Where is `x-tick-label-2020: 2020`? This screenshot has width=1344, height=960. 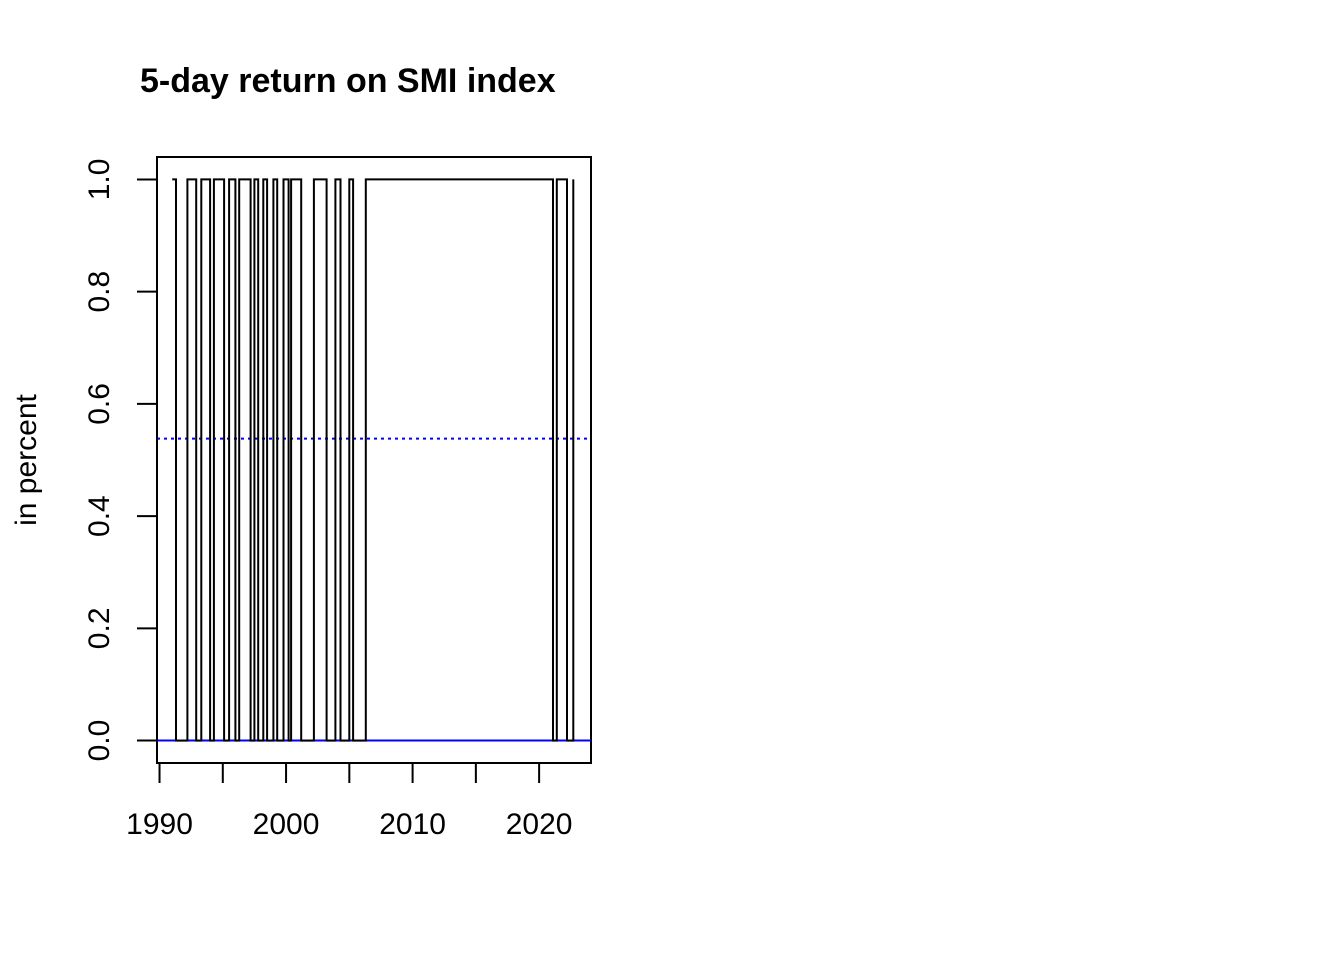
x-tick-label-2020: 2020 is located at coordinates (539, 824).